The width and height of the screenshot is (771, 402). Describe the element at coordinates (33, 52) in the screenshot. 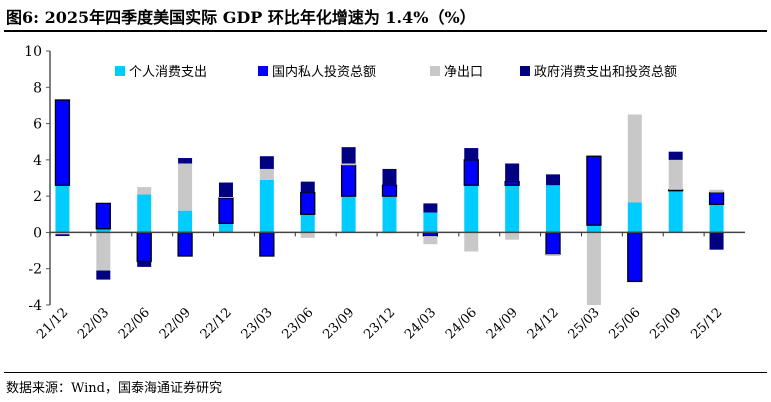

I see `y-tick-label: 10` at that location.